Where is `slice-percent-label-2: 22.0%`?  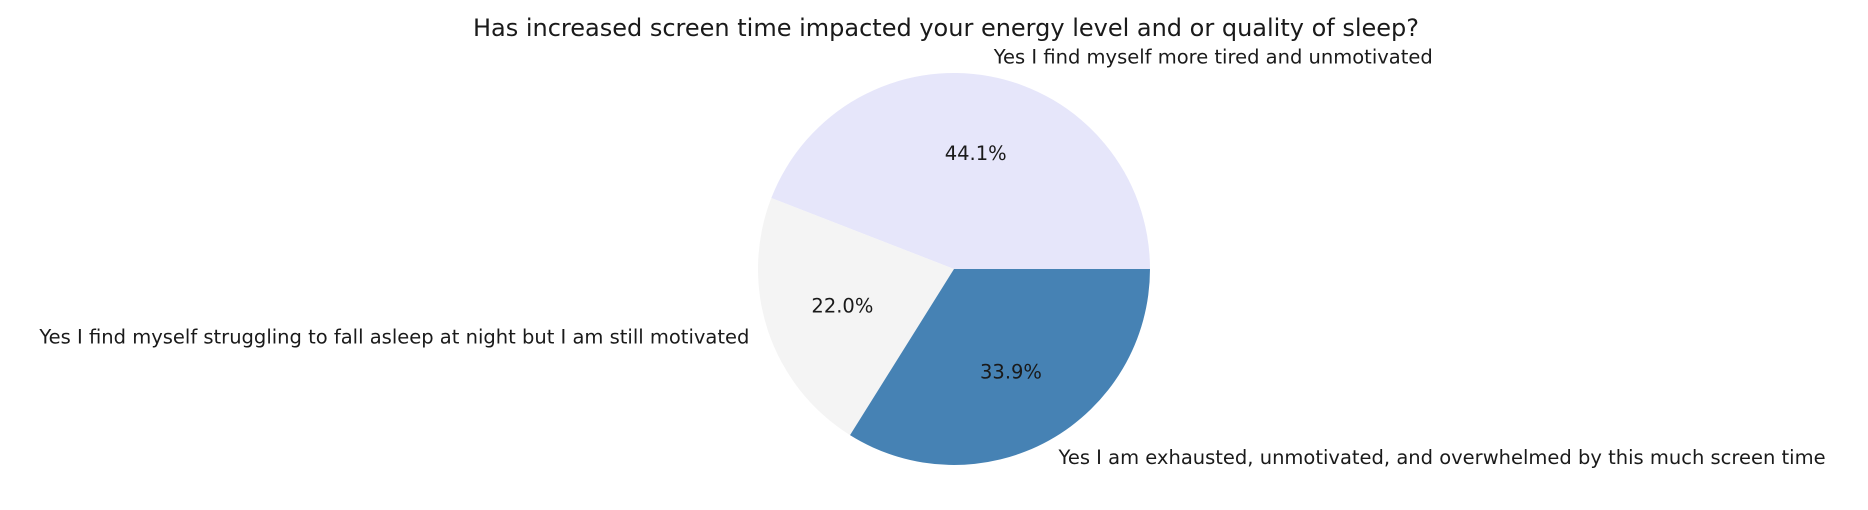 slice-percent-label-2: 22.0% is located at coordinates (842, 306).